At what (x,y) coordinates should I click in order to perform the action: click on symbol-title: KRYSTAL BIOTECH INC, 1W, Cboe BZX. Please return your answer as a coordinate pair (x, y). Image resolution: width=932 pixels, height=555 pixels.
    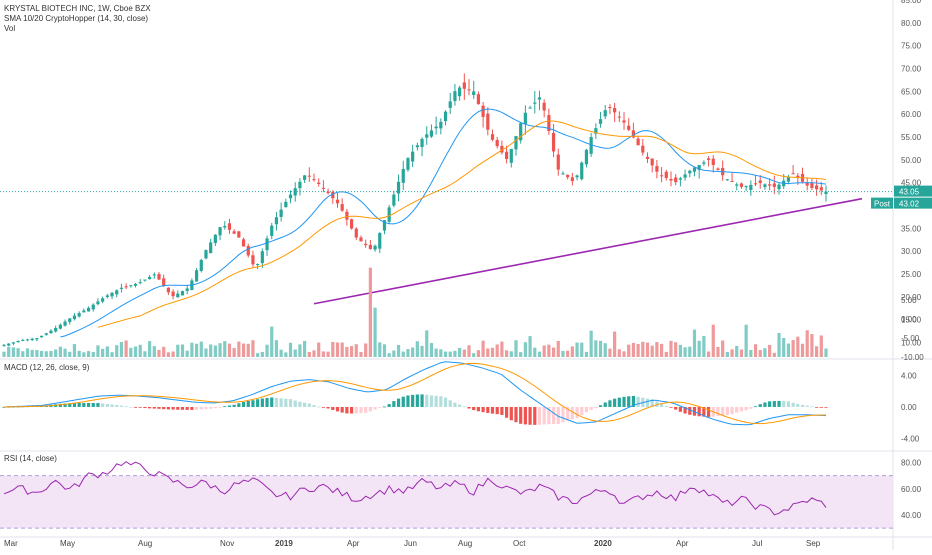
    Looking at the image, I should click on (77, 8).